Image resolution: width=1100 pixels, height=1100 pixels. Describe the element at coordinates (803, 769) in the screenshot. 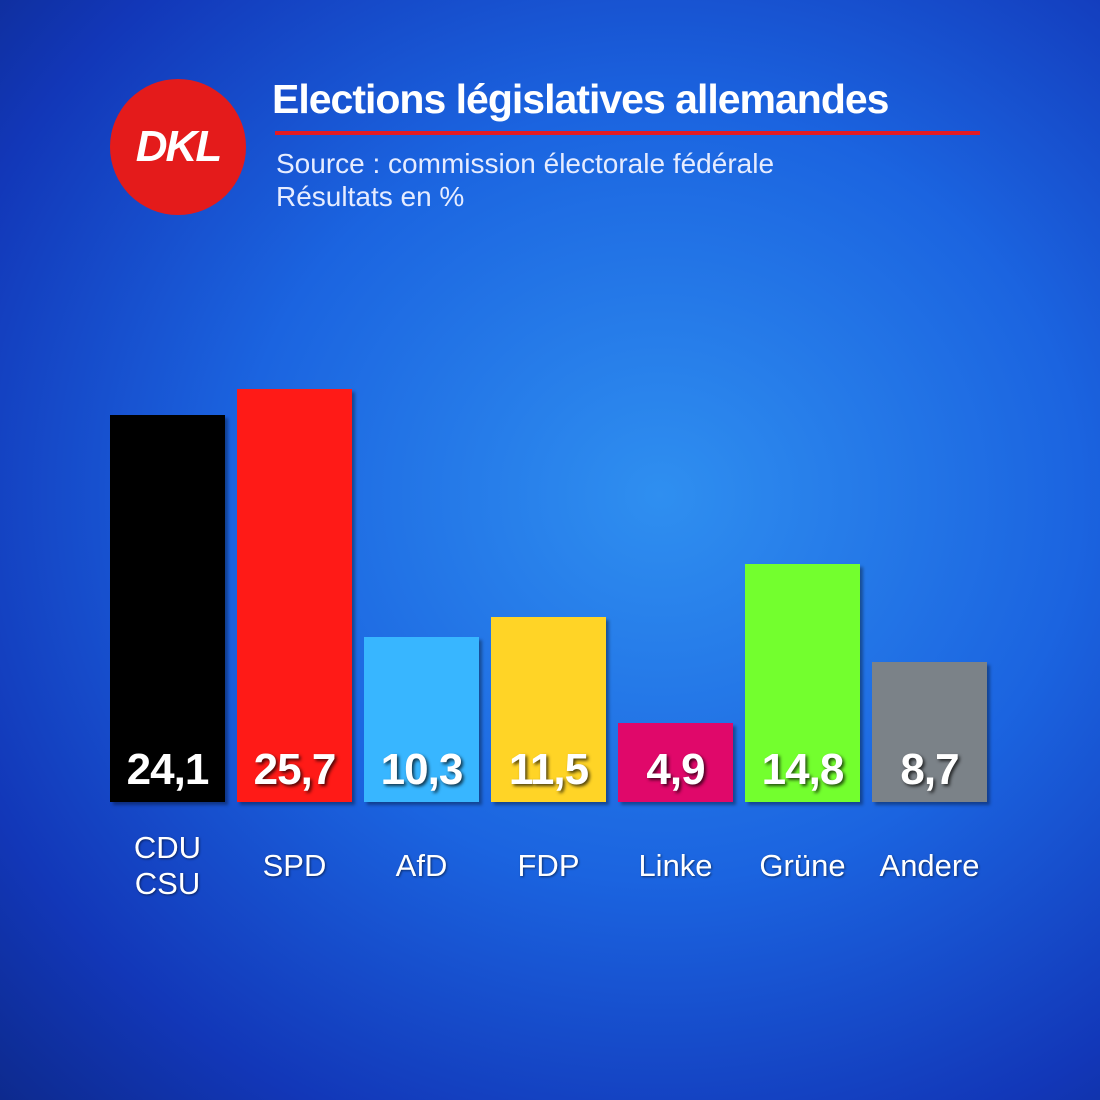

I see `value-label: 14,8` at that location.